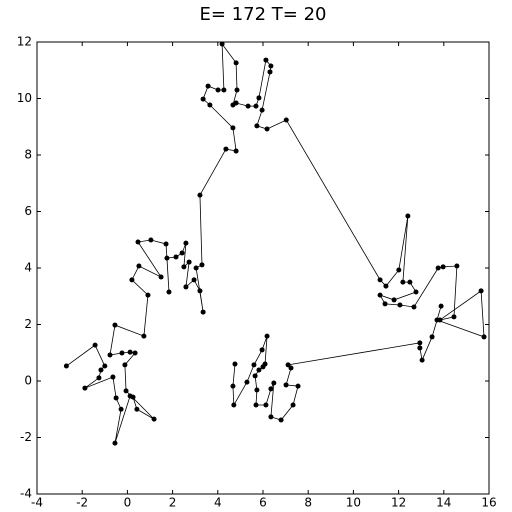 The image size is (512, 512). Describe the element at coordinates (28, 324) in the screenshot. I see `y-tick-label: 2` at that location.